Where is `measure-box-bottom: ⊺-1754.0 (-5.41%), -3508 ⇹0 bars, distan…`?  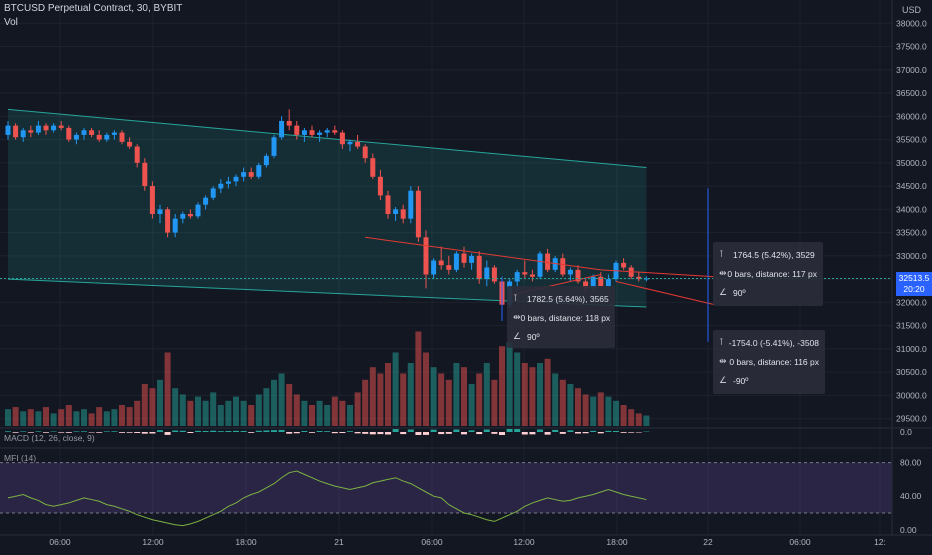 measure-box-bottom: ⊺-1754.0 (-5.41%), -3508 ⇹0 bars, distan… is located at coordinates (769, 362).